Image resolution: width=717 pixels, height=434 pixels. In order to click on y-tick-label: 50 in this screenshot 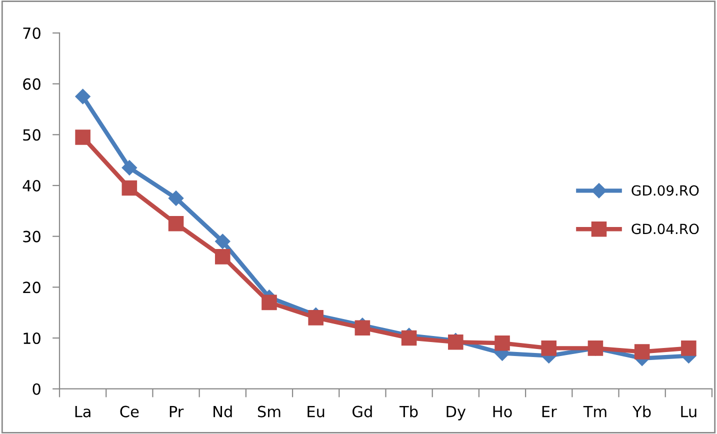, I will do `click(31, 135)`.